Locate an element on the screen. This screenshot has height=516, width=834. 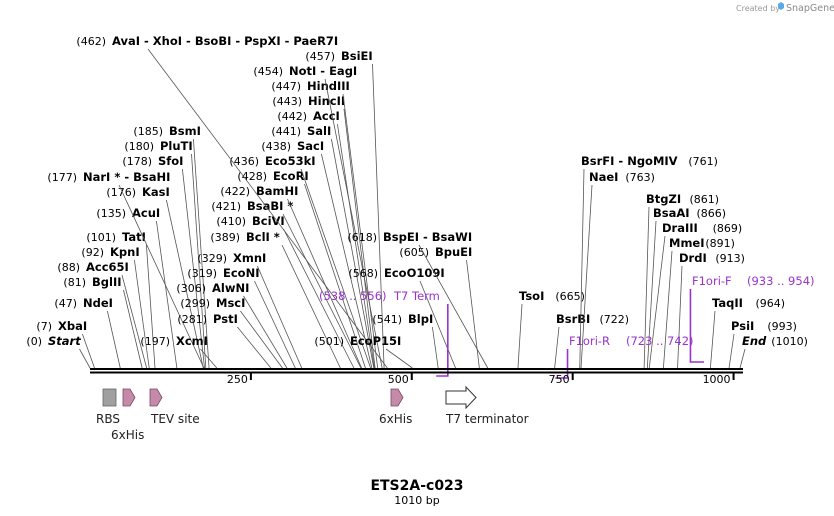
site-bcivi: BciVI (410) is located at coordinates (285, 291).